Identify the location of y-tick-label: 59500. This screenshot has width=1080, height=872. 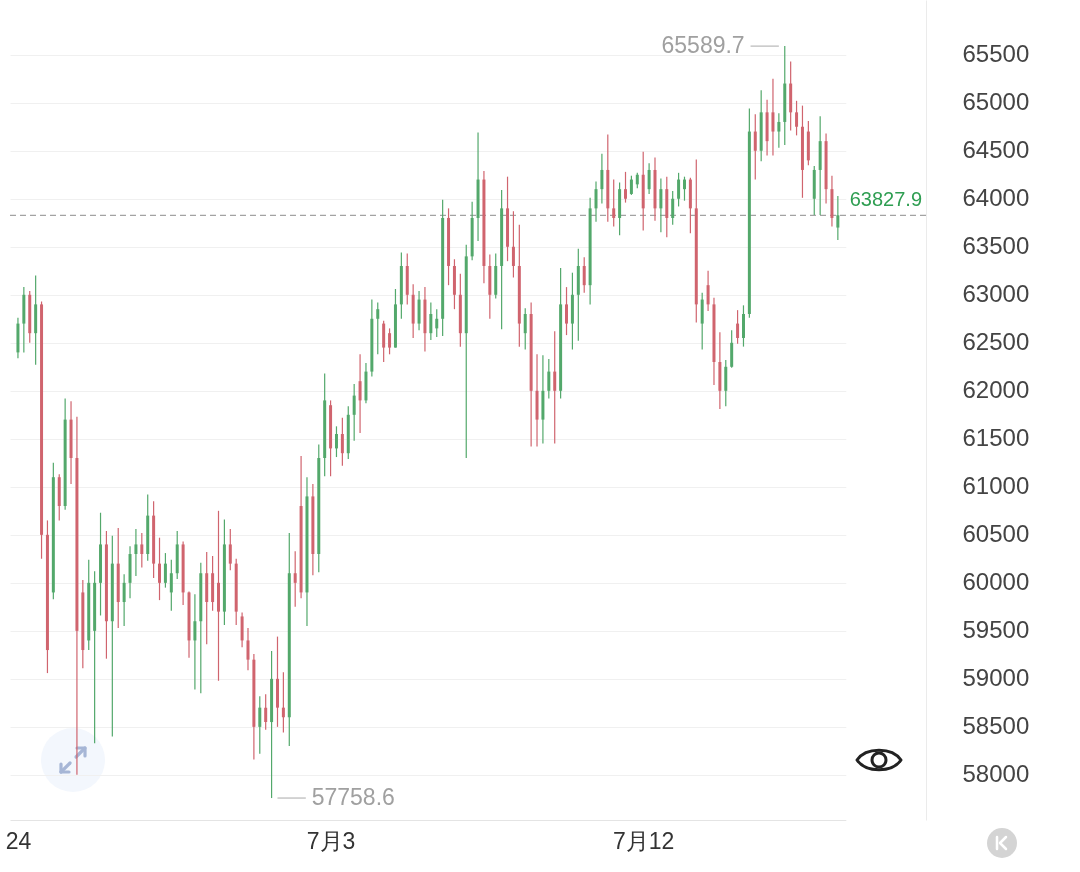
(996, 630).